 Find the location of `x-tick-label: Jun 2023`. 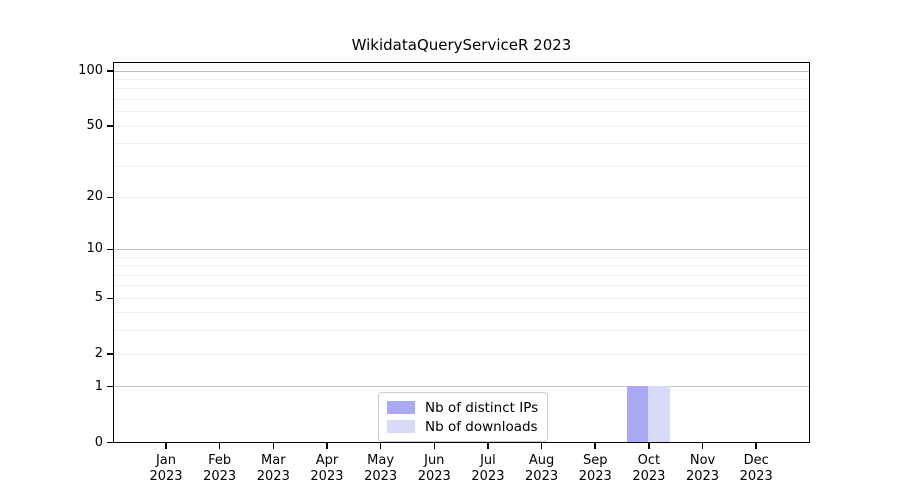

x-tick-label: Jun 2023 is located at coordinates (434, 469).